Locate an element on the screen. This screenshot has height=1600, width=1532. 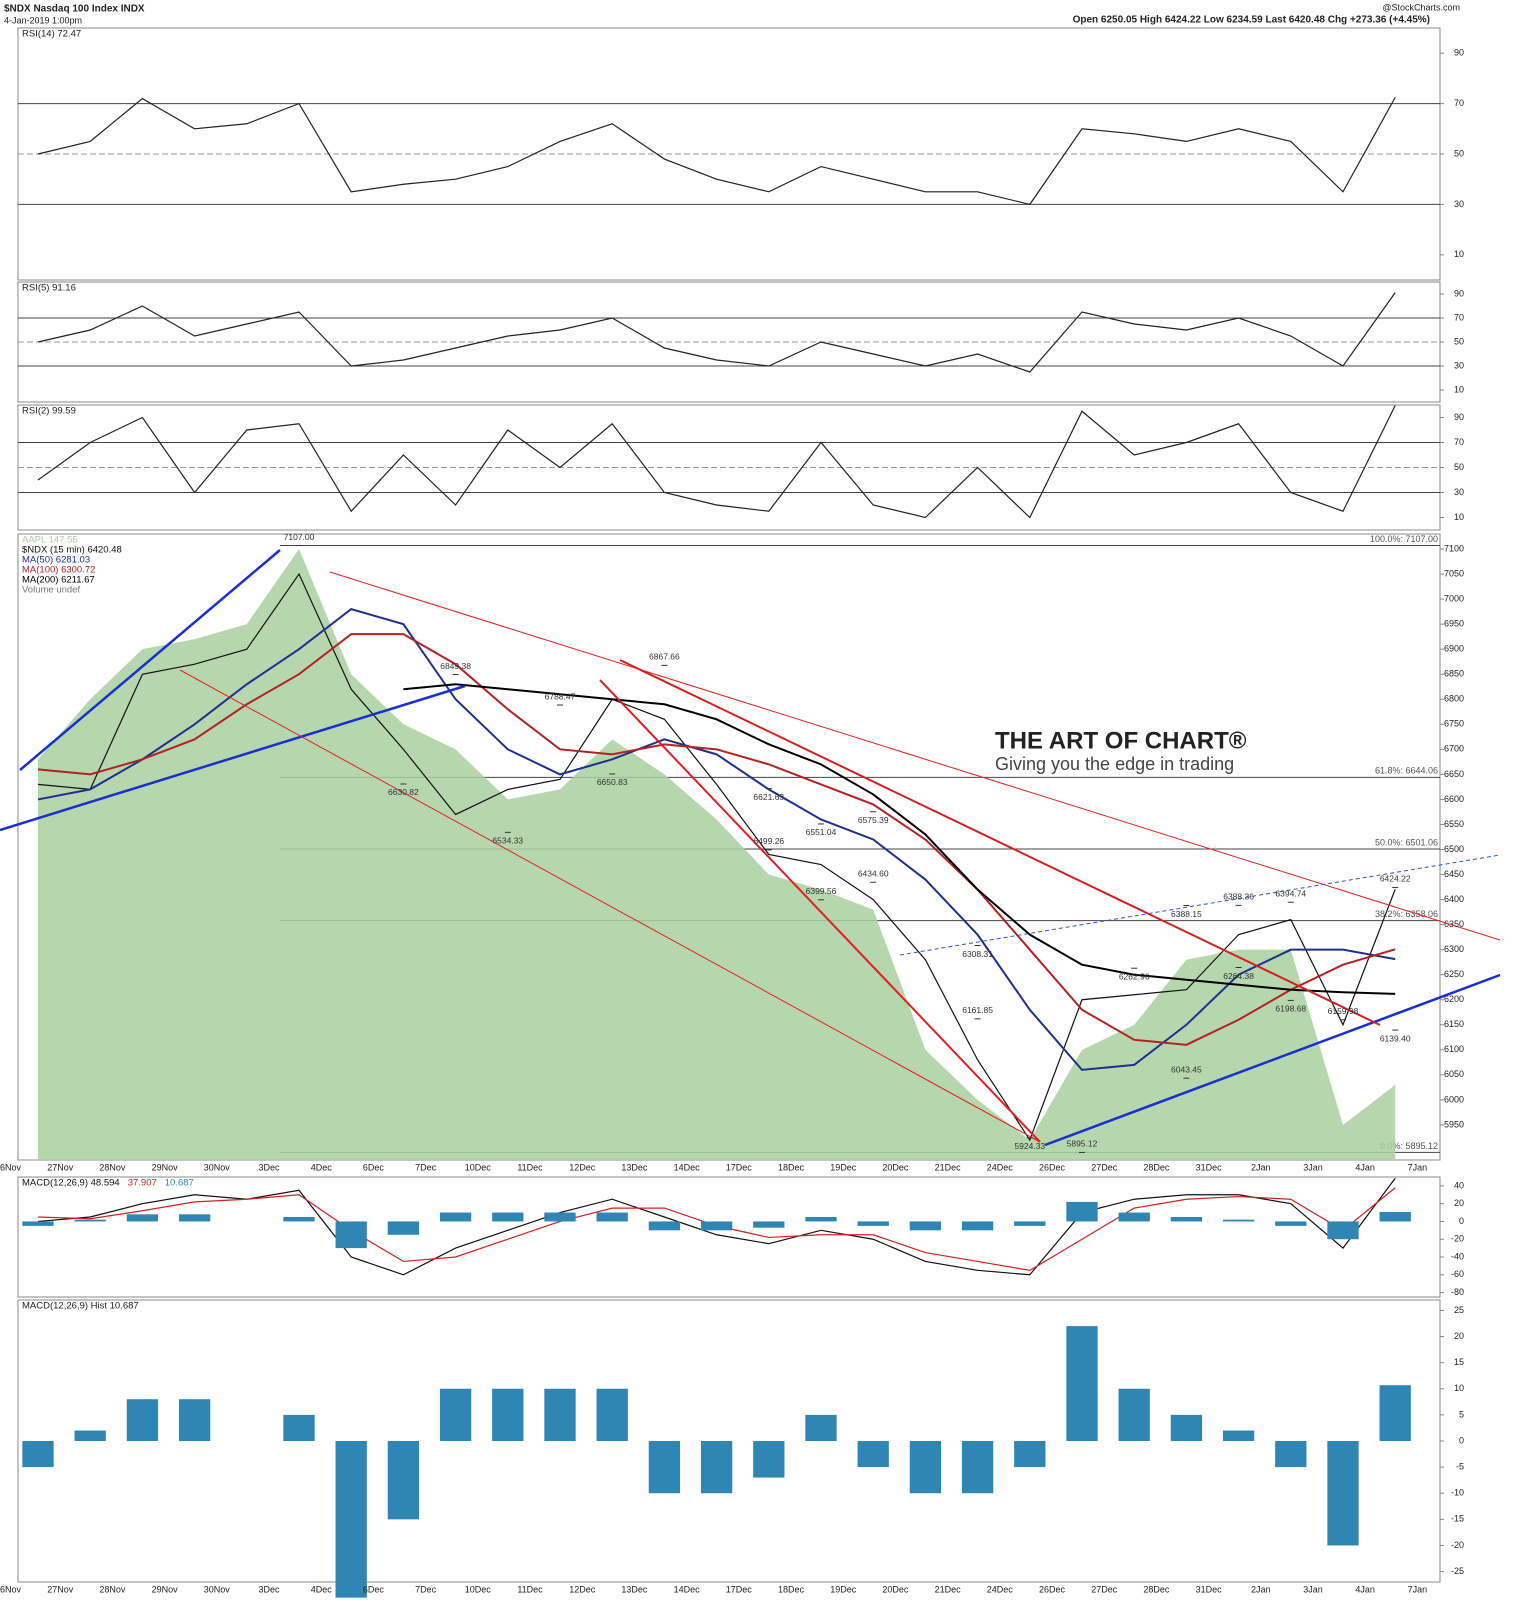
y-tick-label: 50 is located at coordinates (1459, 341).